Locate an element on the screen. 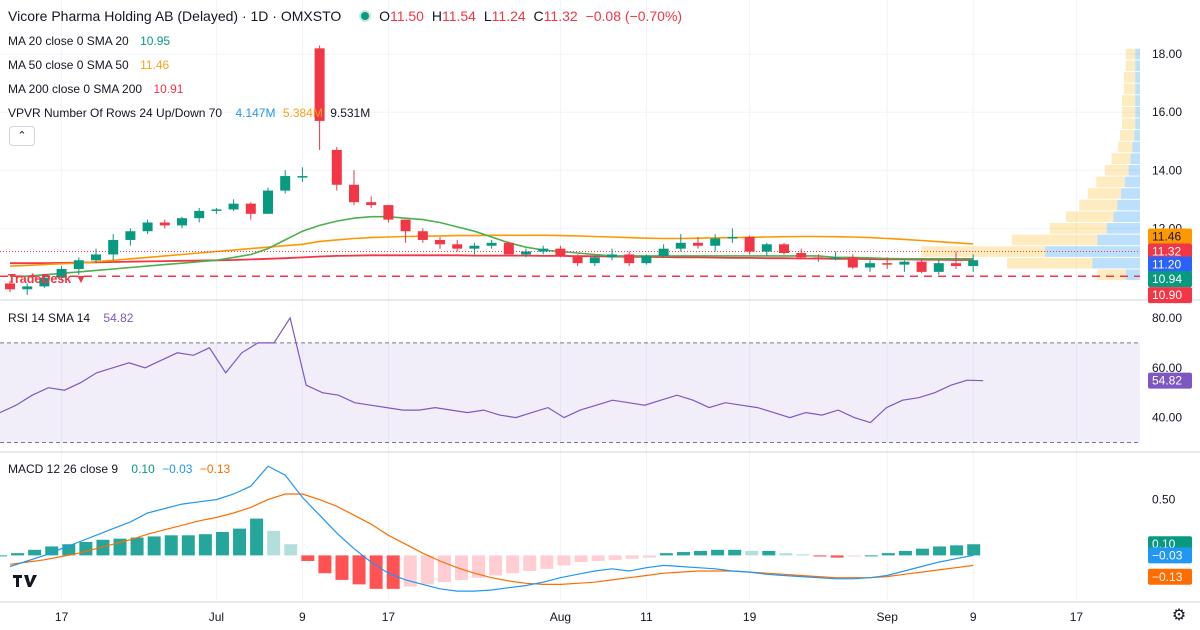 This screenshot has width=1200, height=630. price-tick-label: 16.00 is located at coordinates (1167, 112).